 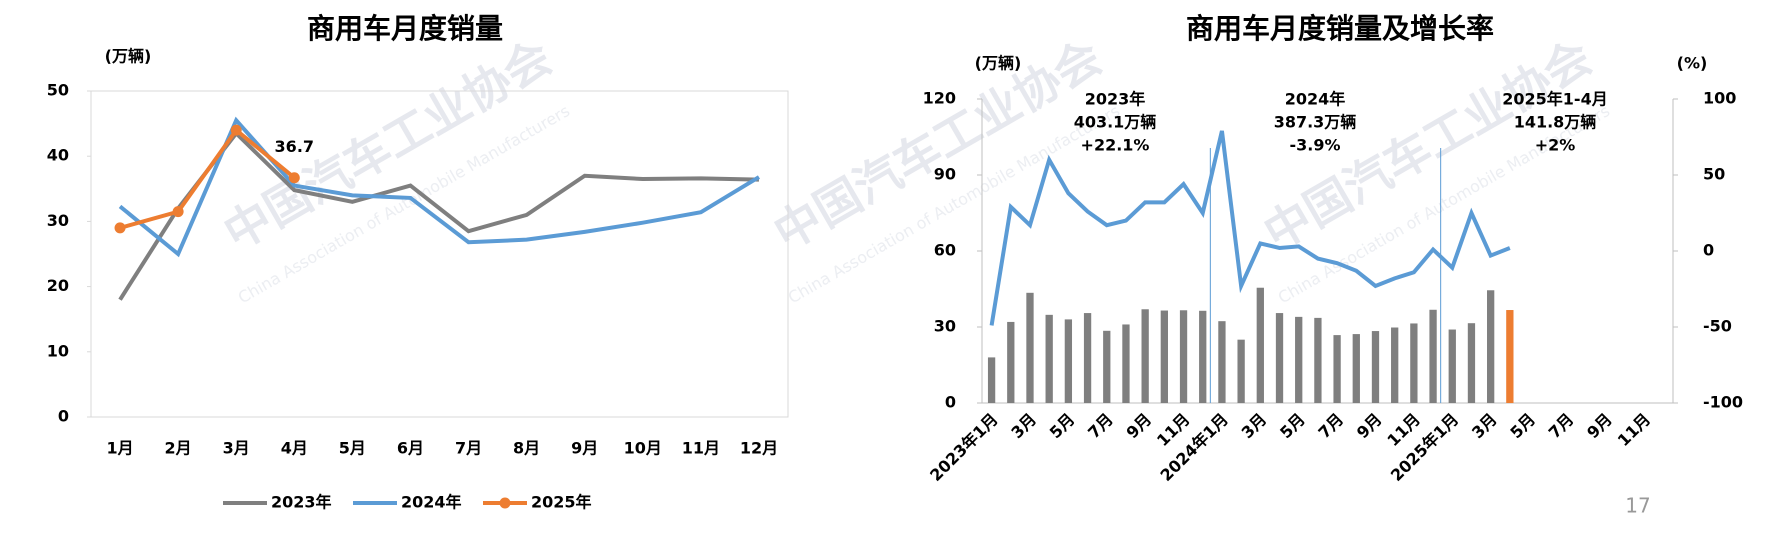 What do you see at coordinates (1717, 326) in the screenshot?
I see `y2-tick-label: -50` at bounding box center [1717, 326].